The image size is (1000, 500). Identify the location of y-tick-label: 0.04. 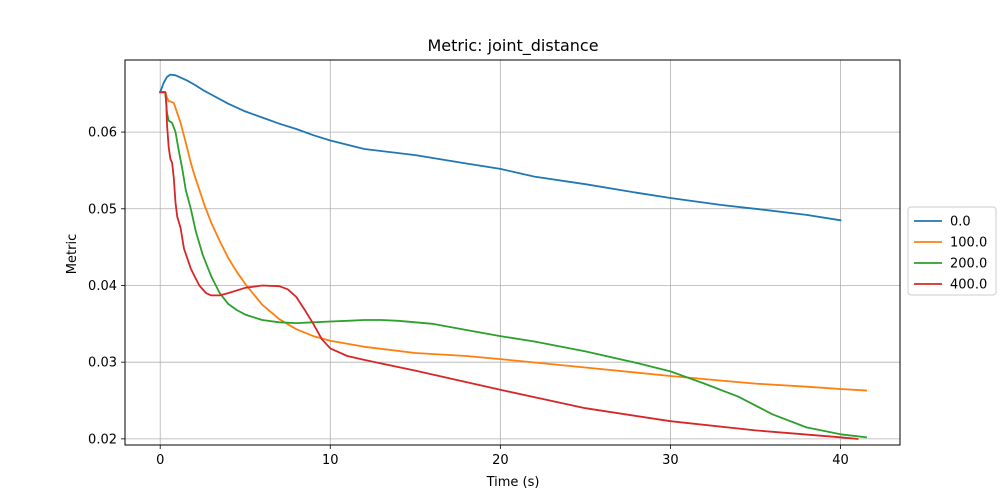
(102, 286).